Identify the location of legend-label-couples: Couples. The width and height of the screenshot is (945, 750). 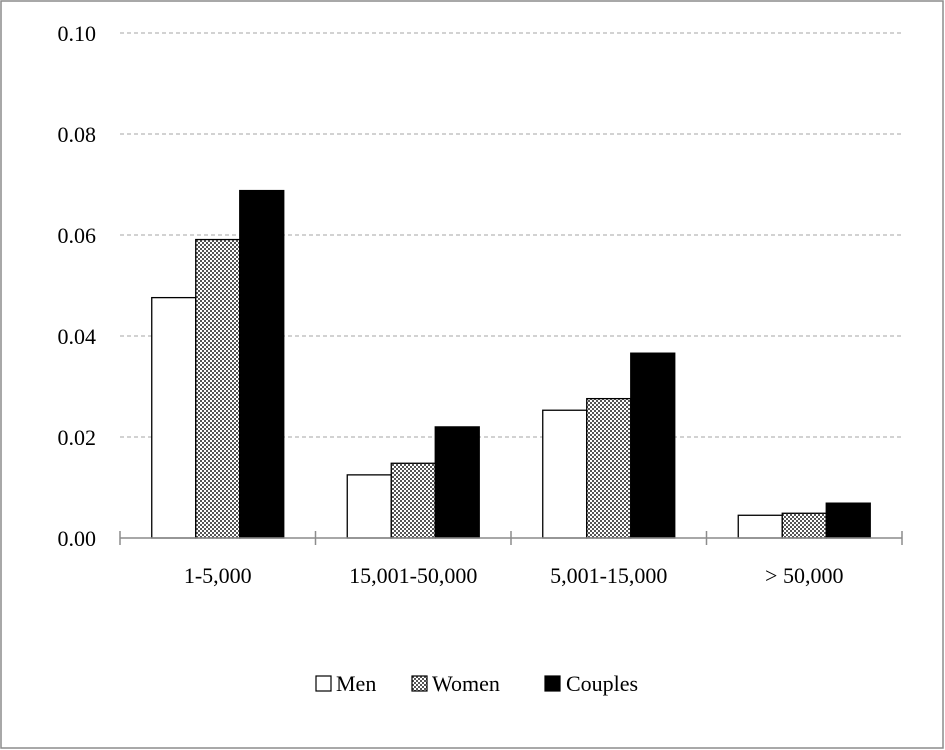
(602, 683).